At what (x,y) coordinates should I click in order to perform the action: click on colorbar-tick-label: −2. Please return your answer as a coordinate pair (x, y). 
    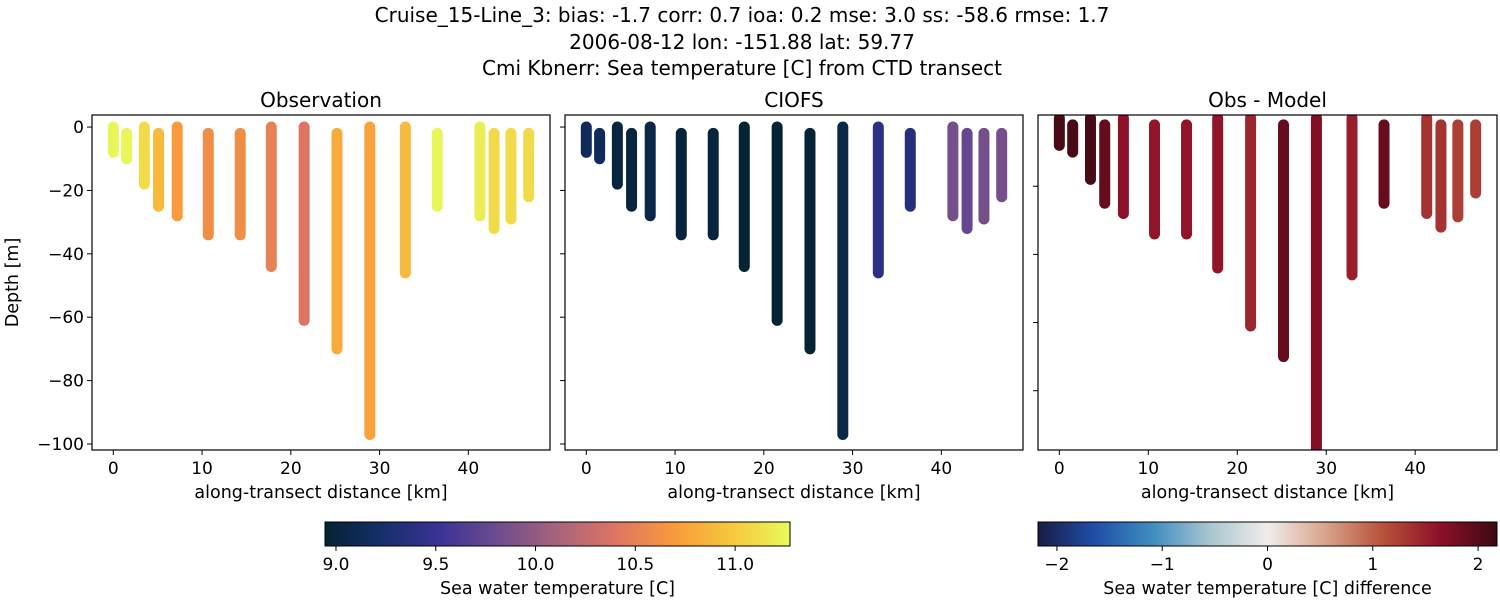
    Looking at the image, I should click on (1056, 565).